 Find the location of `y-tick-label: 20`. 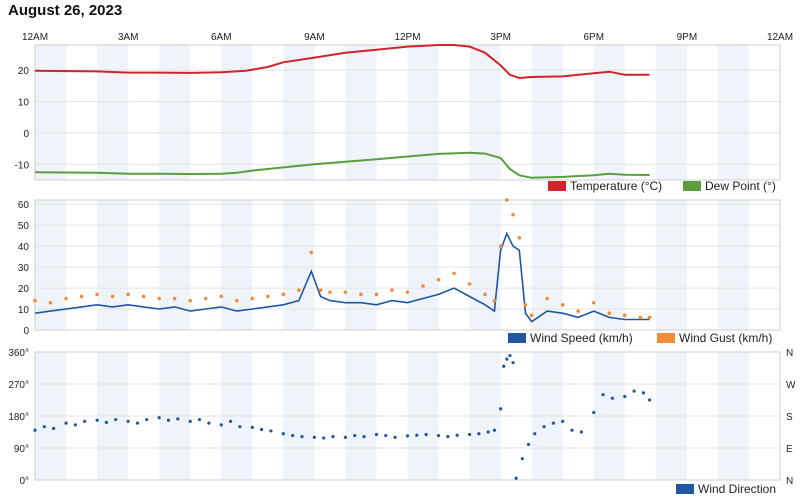

y-tick-label: 20 is located at coordinates (24, 289).